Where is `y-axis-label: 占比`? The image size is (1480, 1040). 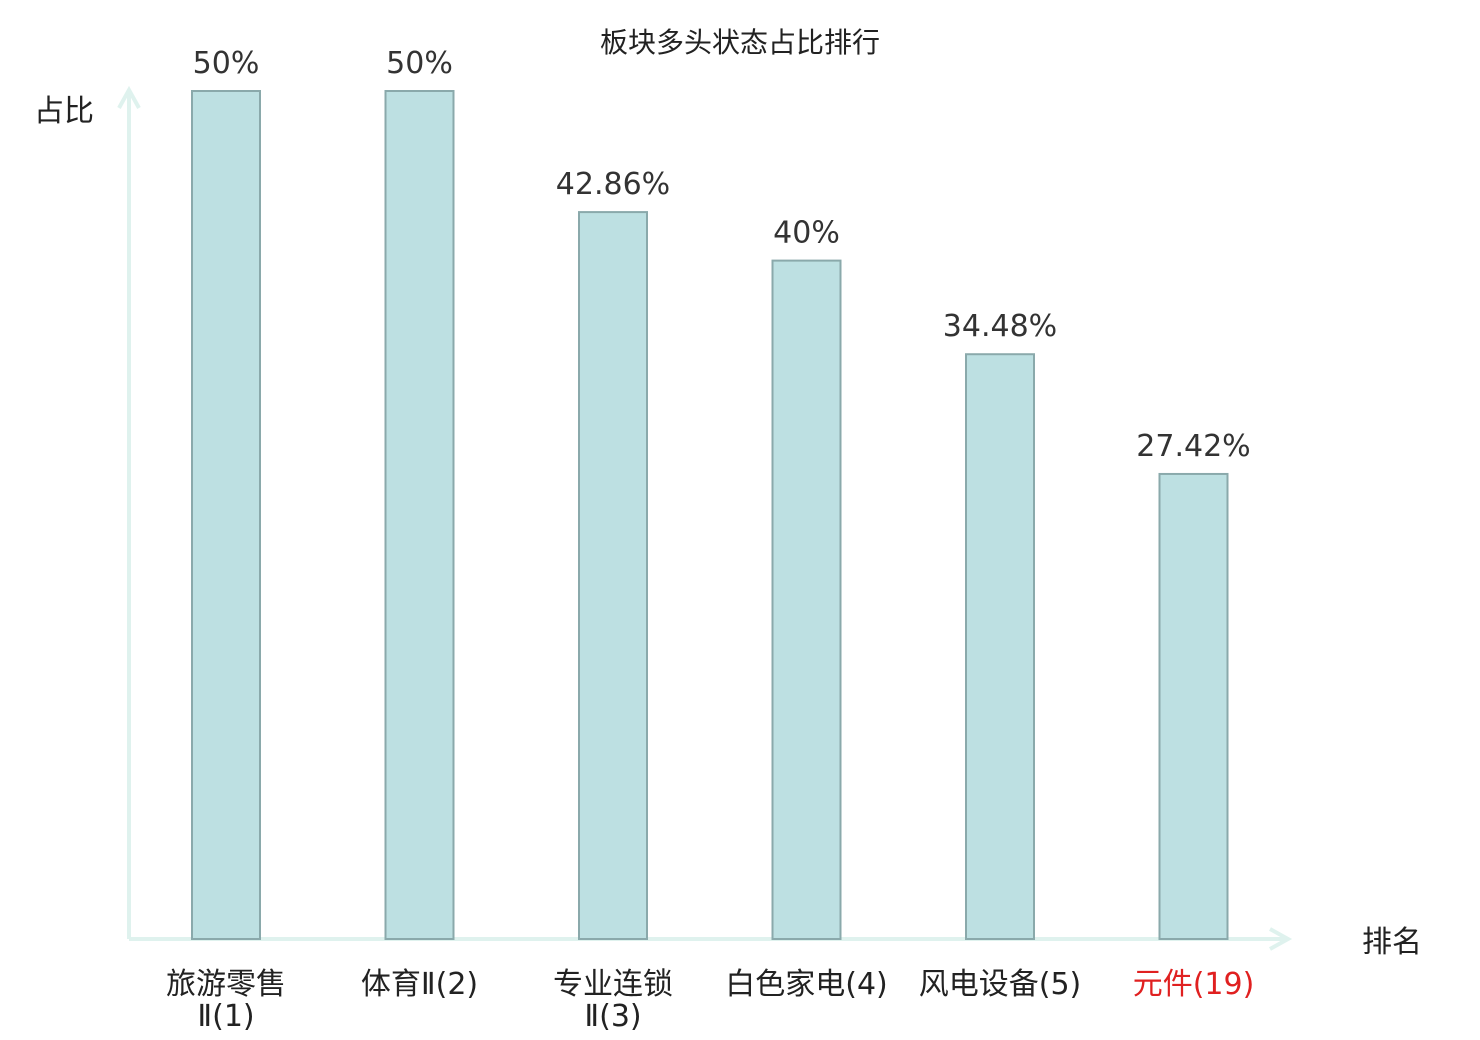 y-axis-label: 占比 is located at coordinates (64, 111).